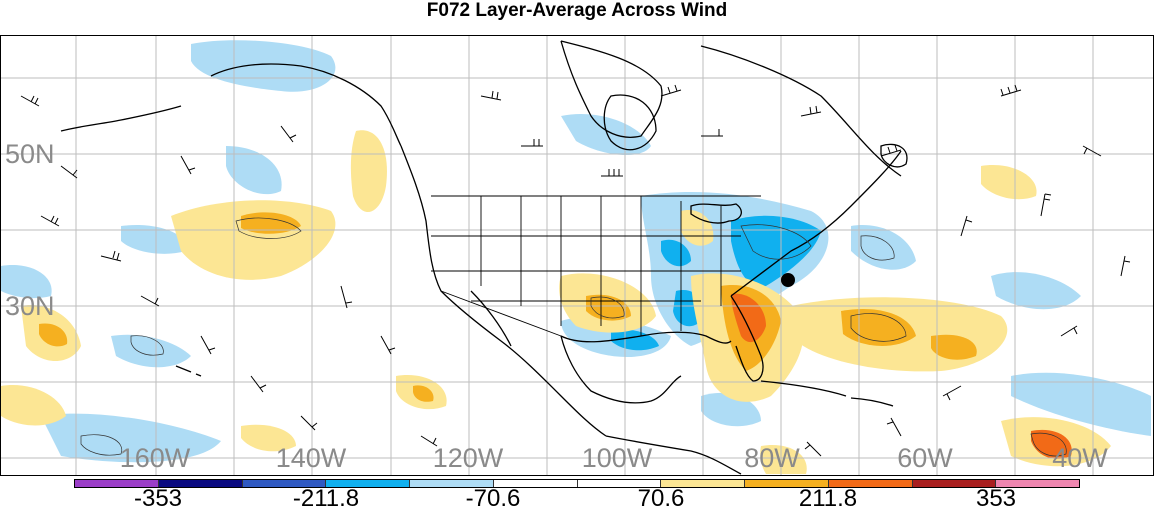 The height and width of the screenshot is (512, 1154). I want to click on west-coast, so click(503, 291).